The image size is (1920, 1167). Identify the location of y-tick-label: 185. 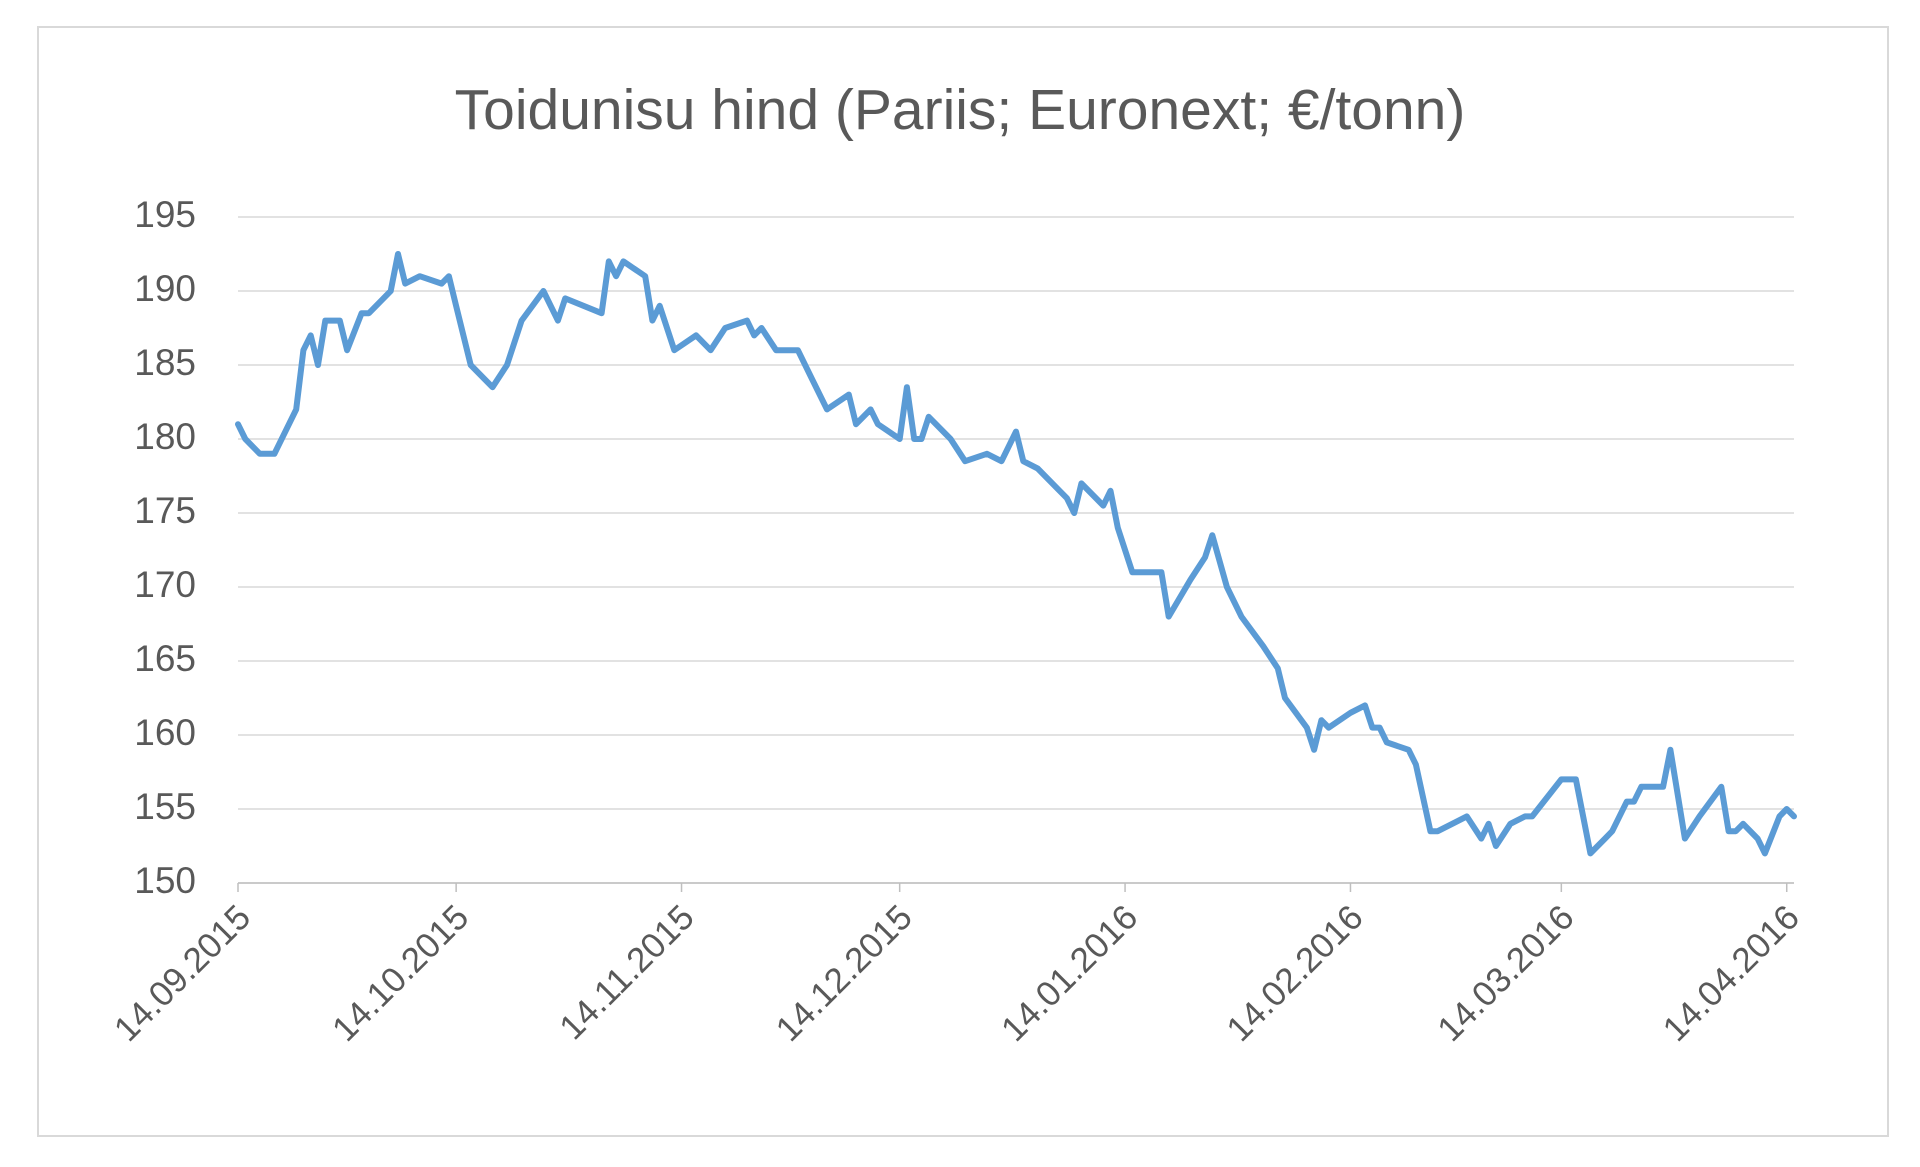
(165, 362).